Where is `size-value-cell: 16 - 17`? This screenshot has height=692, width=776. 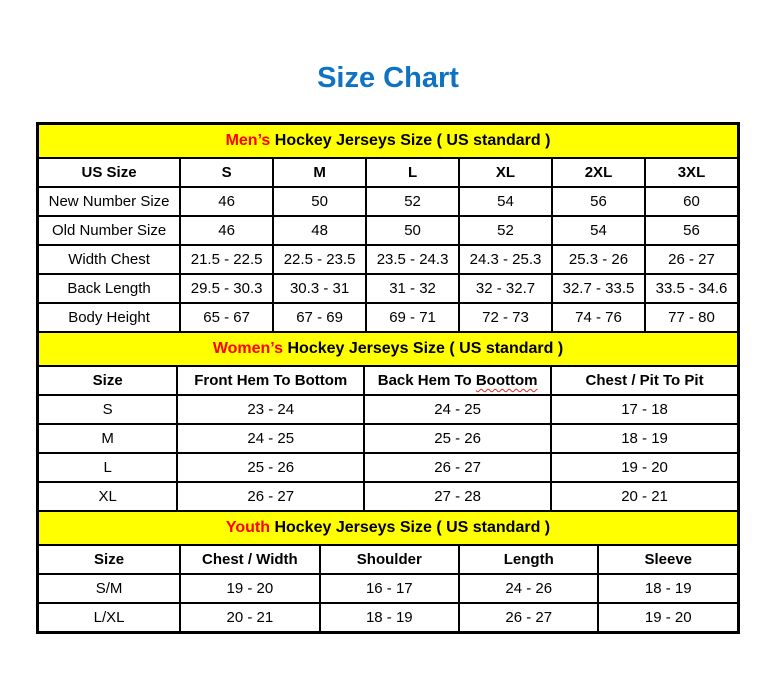
size-value-cell: 16 - 17 is located at coordinates (389, 588).